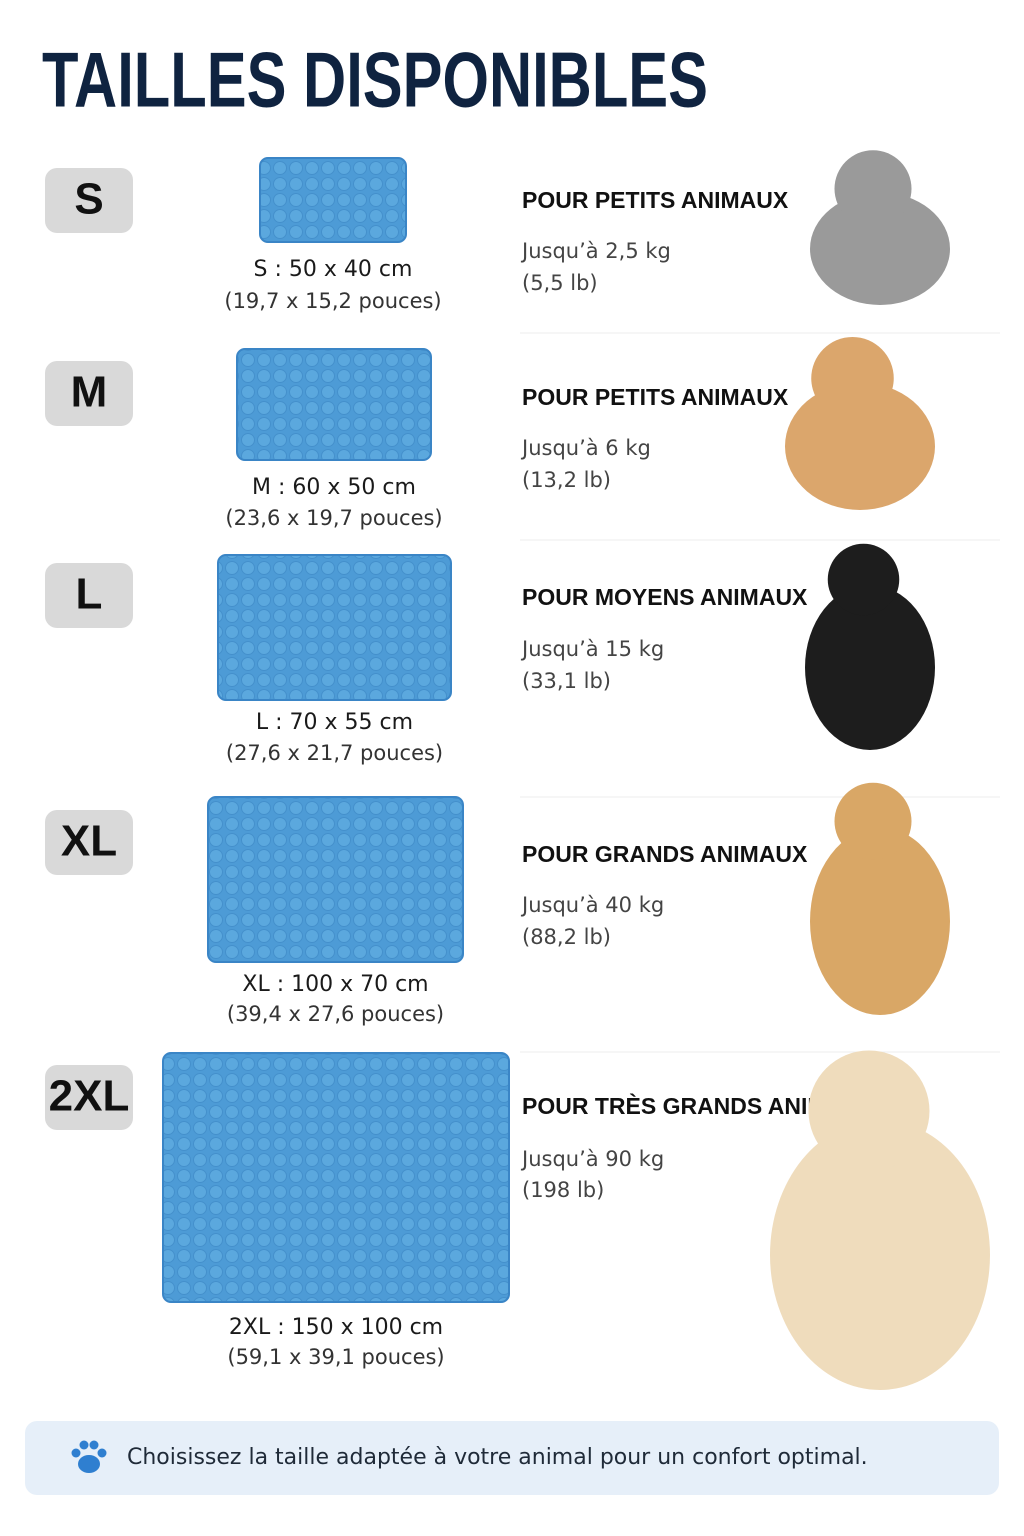  Describe the element at coordinates (334, 722) in the screenshot. I see `dimensions: L : 70 x 55 cm` at that location.